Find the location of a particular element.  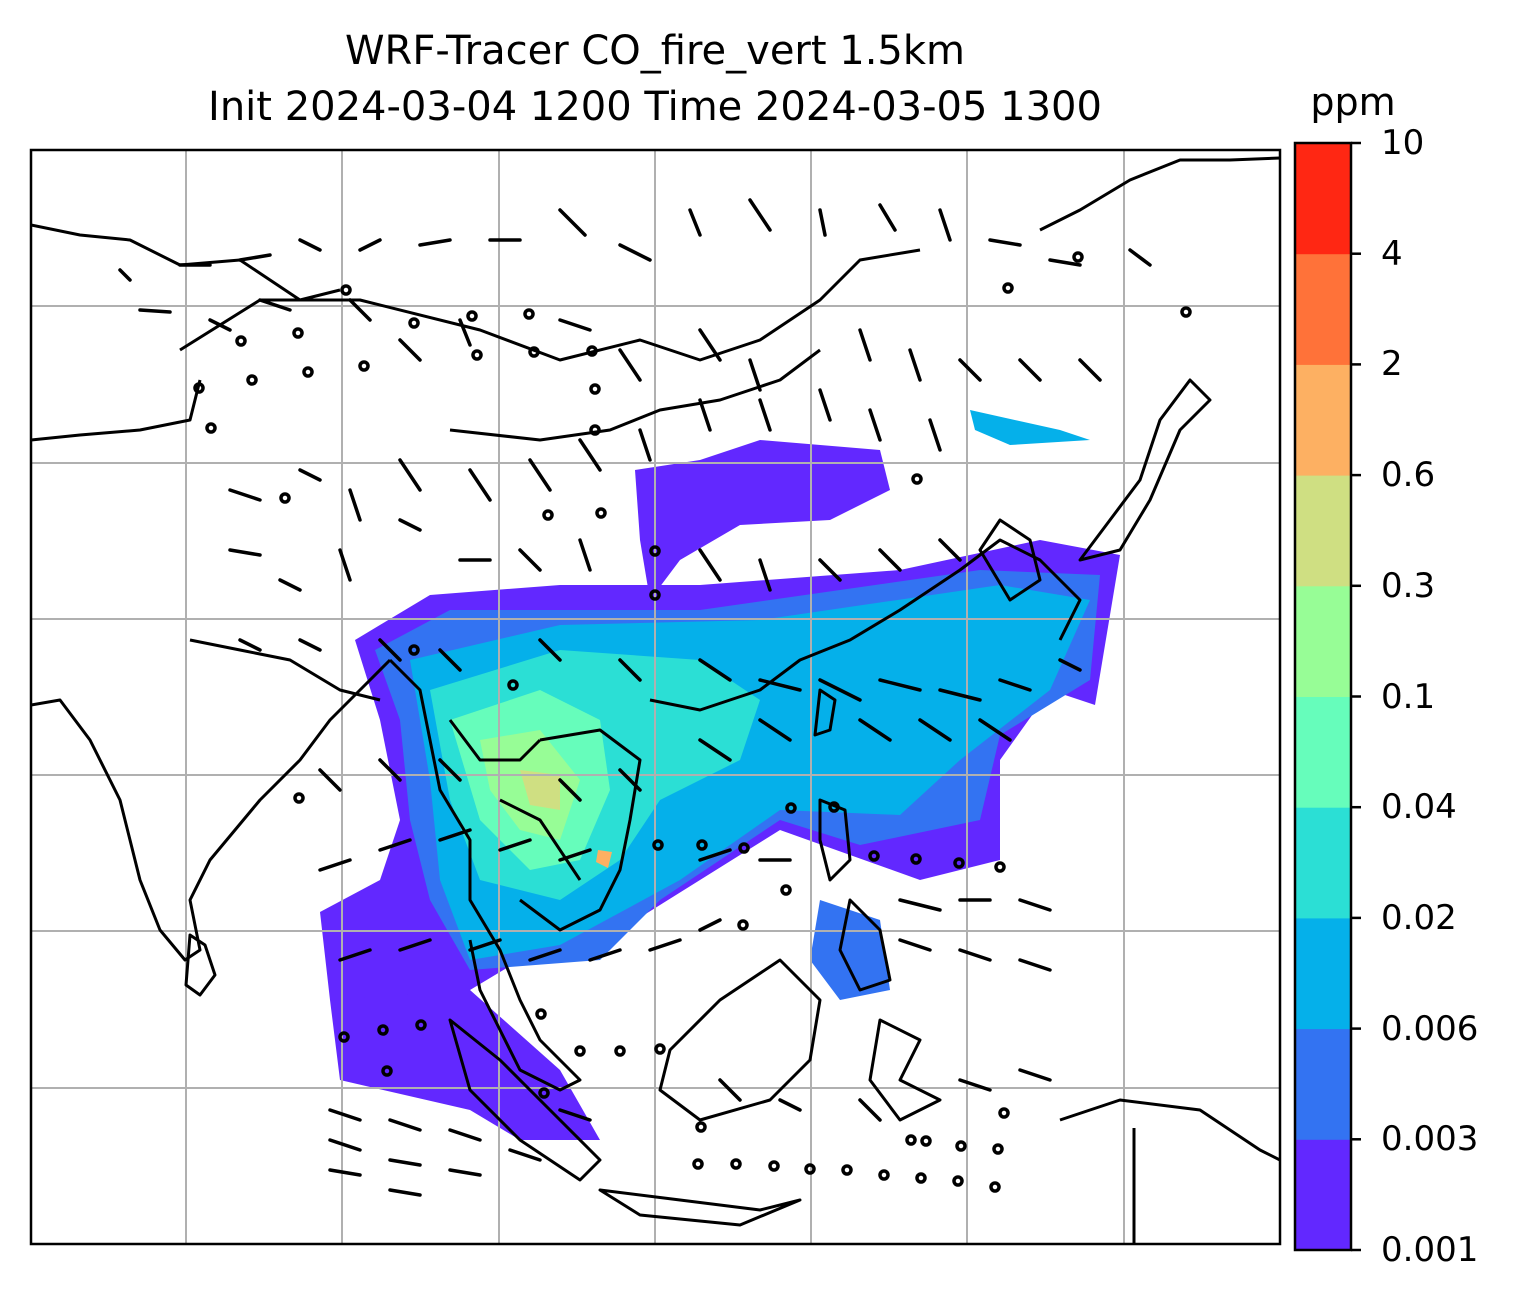

coastline-vietnam is located at coordinates (580, 830).